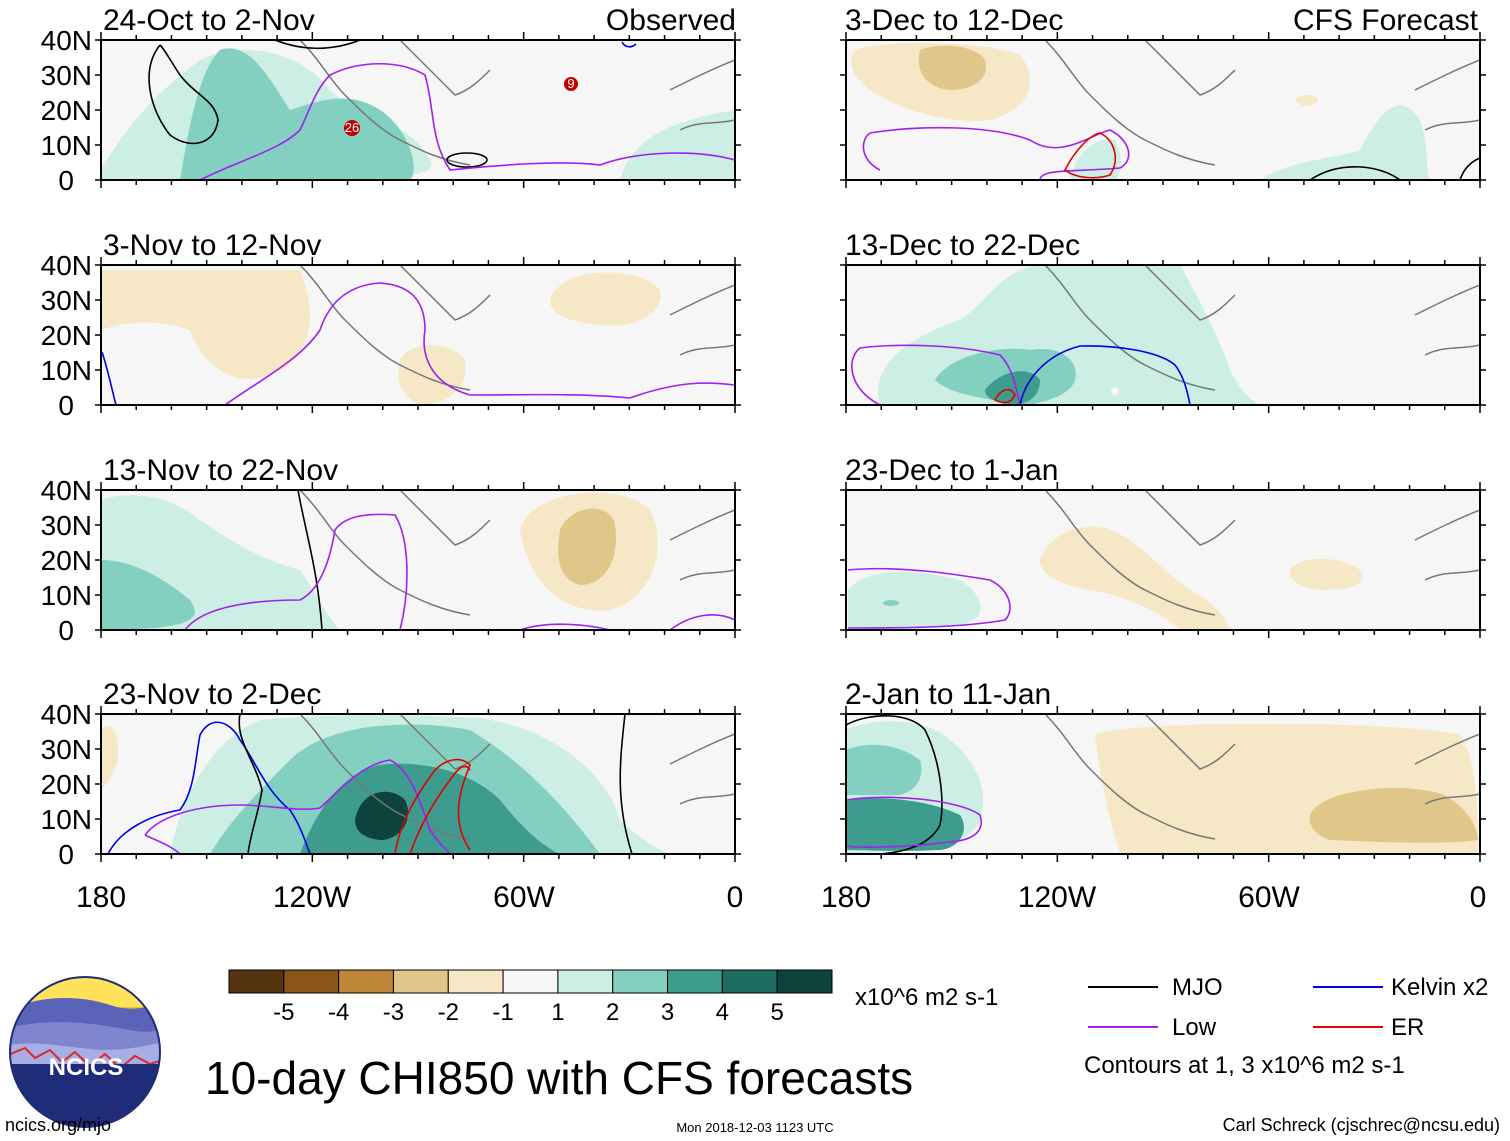 This screenshot has width=1510, height=1141. I want to click on land-outline, so click(517, 103).